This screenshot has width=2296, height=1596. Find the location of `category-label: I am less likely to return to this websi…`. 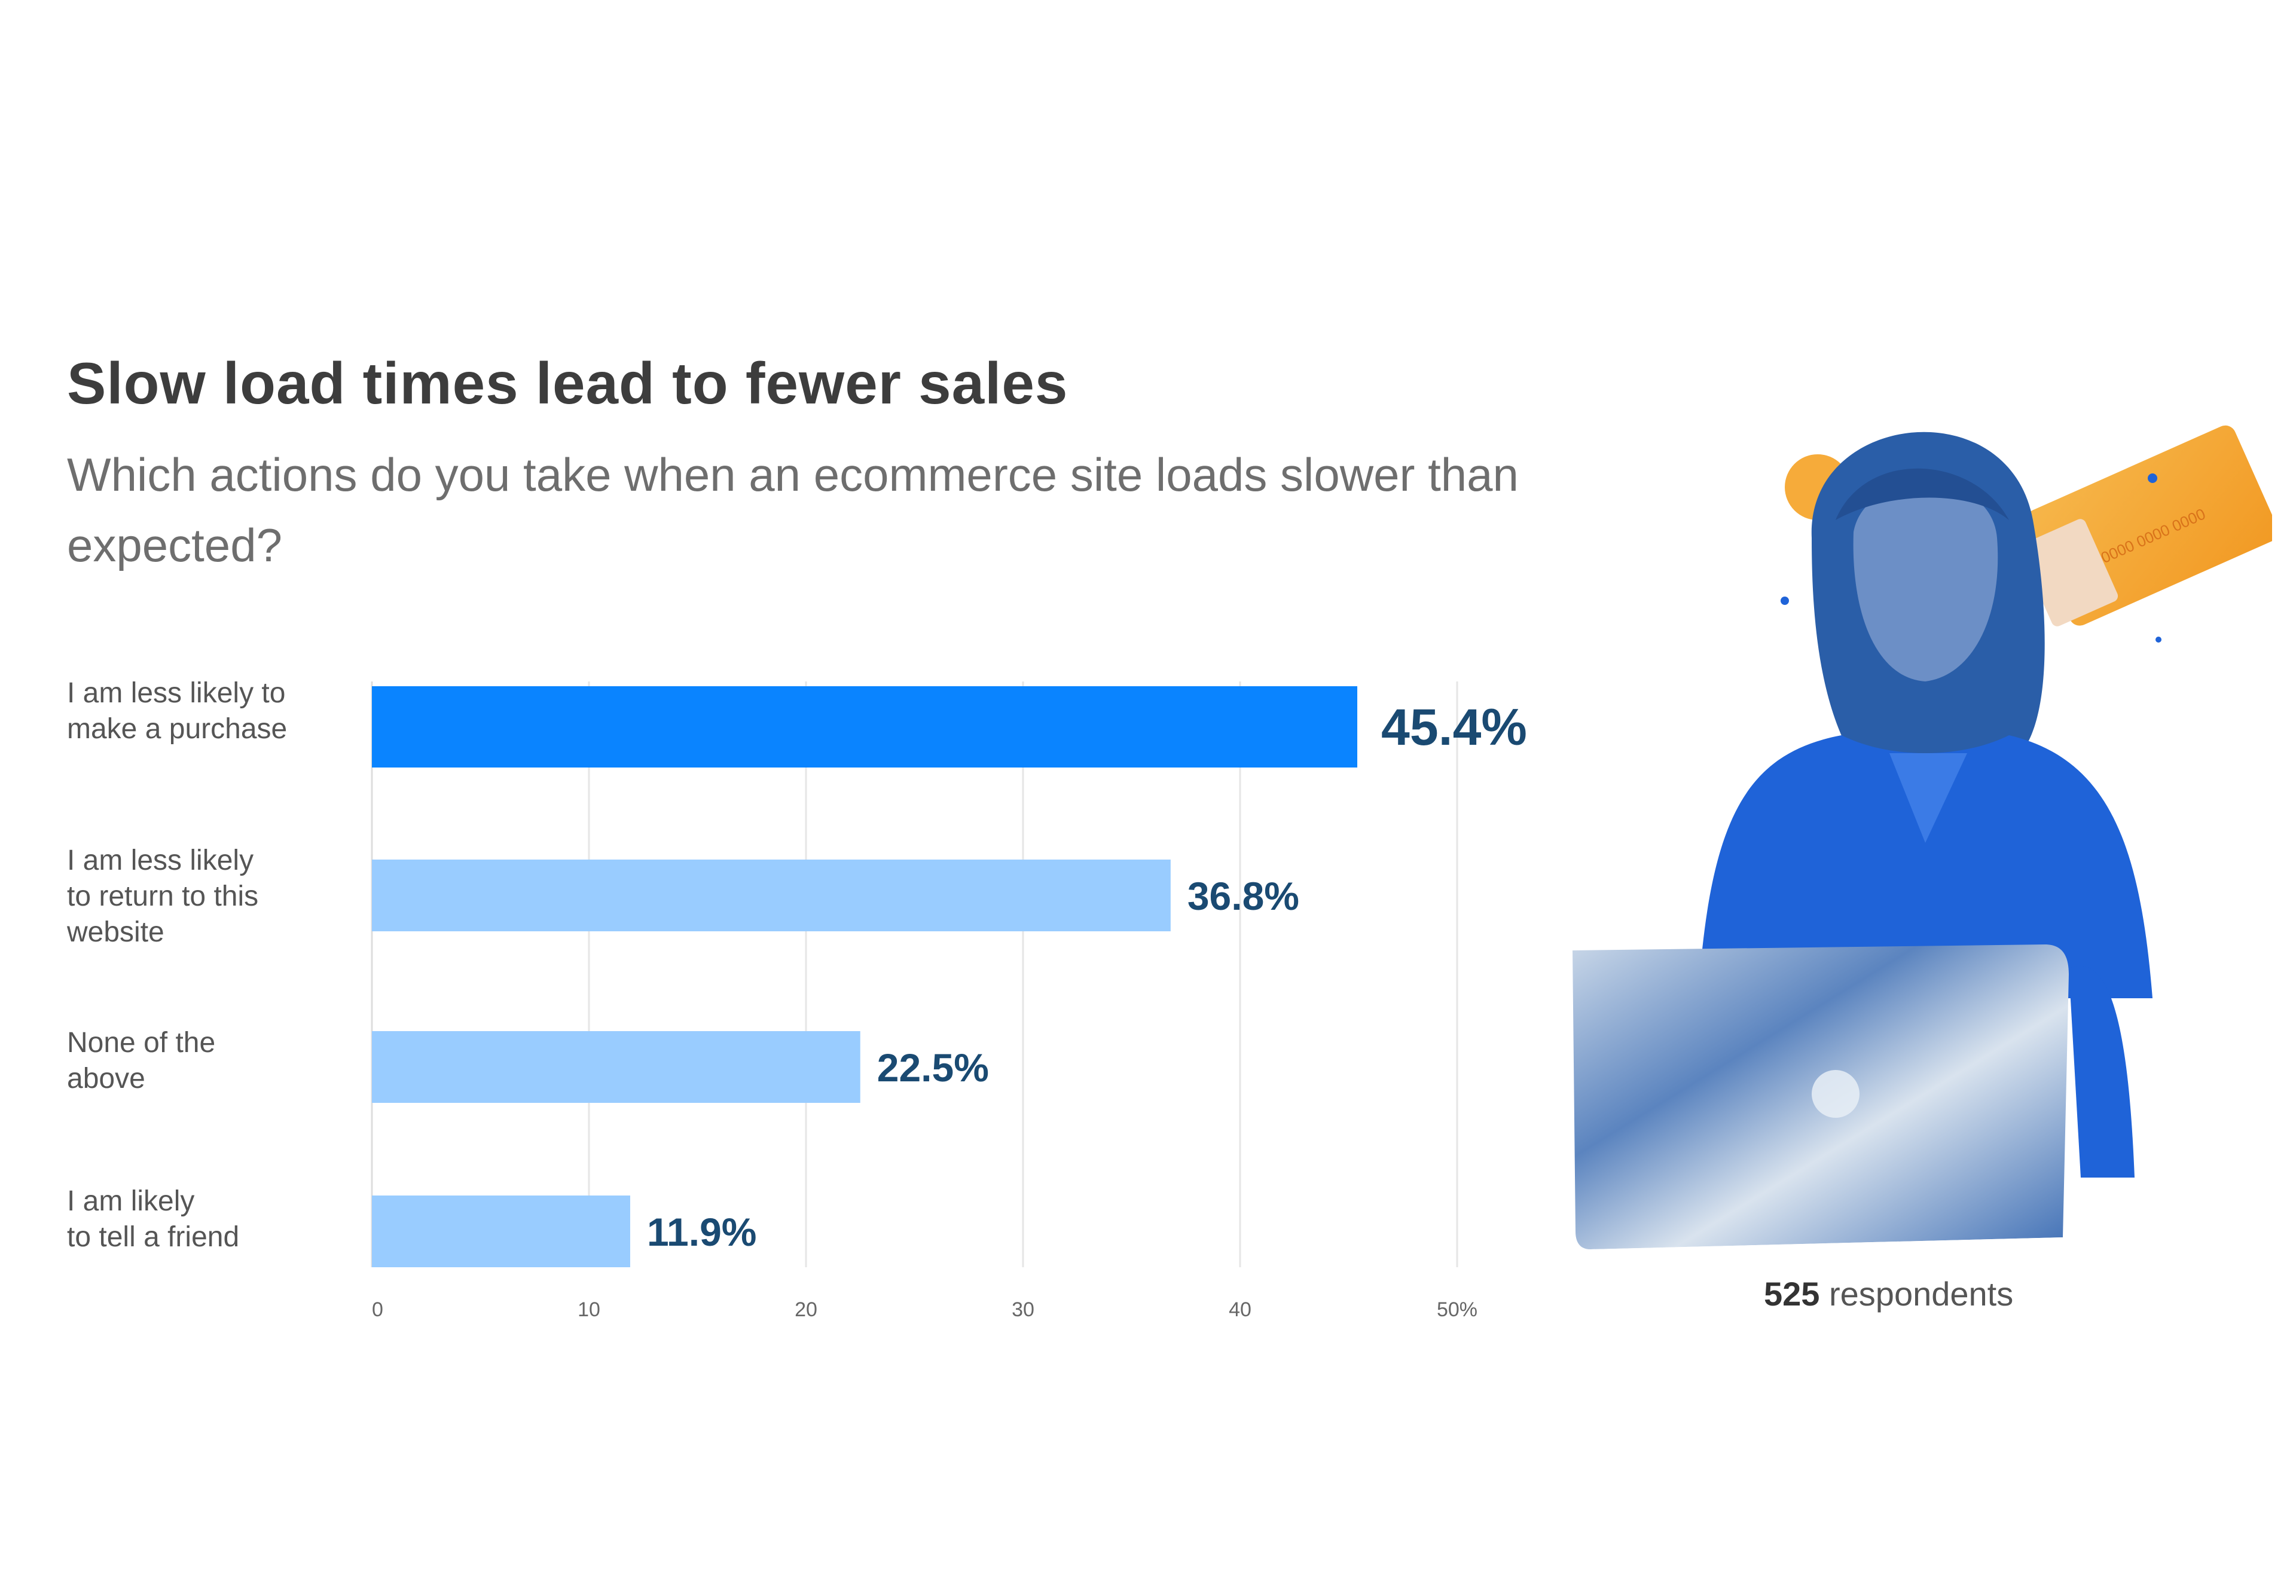

category-label: I am less likely to return to this websi… is located at coordinates (163, 896).